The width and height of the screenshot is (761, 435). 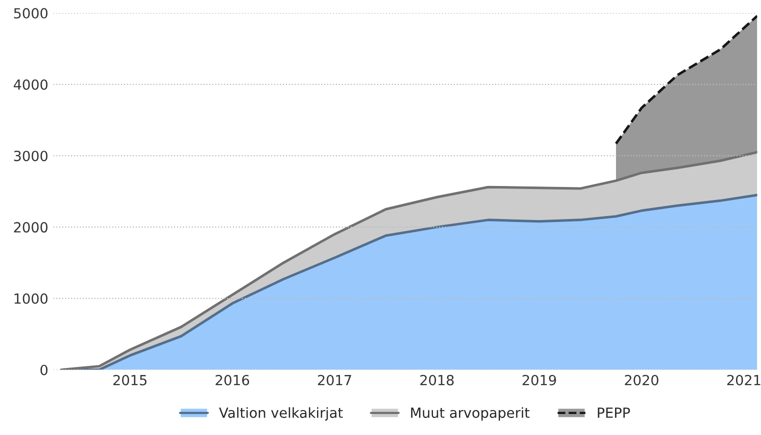 What do you see at coordinates (233, 380) in the screenshot?
I see `x-tick-label: 2016` at bounding box center [233, 380].